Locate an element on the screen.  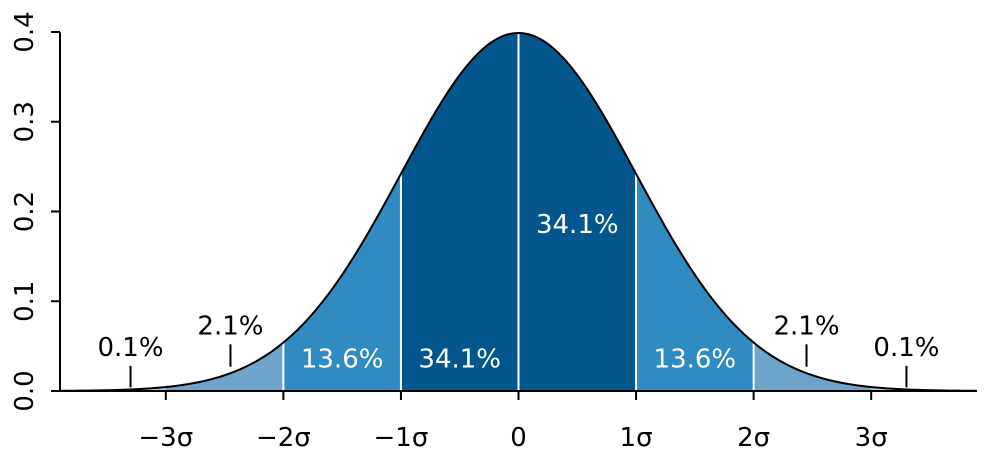
x-tick-label-5: 2σ is located at coordinates (753, 438).